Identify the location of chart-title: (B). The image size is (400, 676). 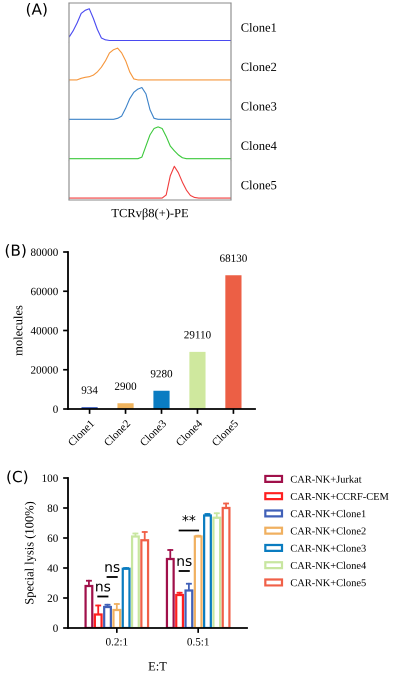
(16, 251).